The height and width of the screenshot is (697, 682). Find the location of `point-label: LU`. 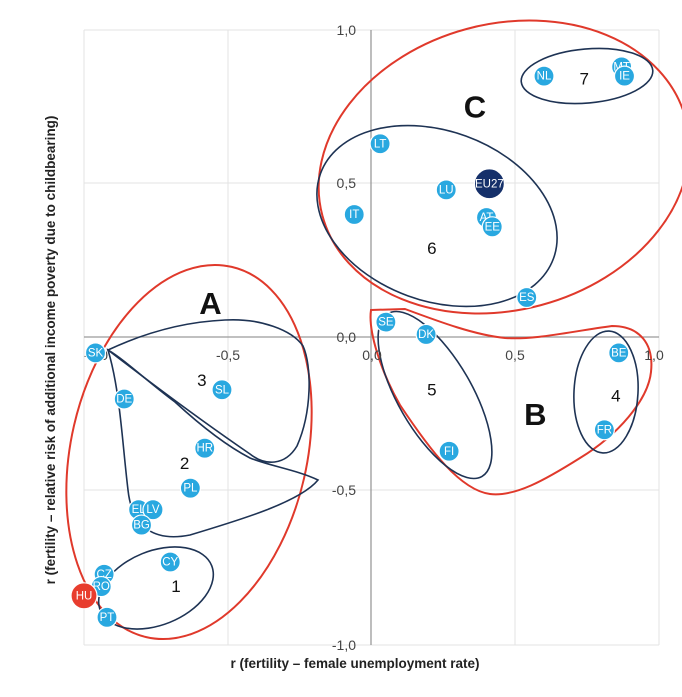

point-label: LU is located at coordinates (446, 190).